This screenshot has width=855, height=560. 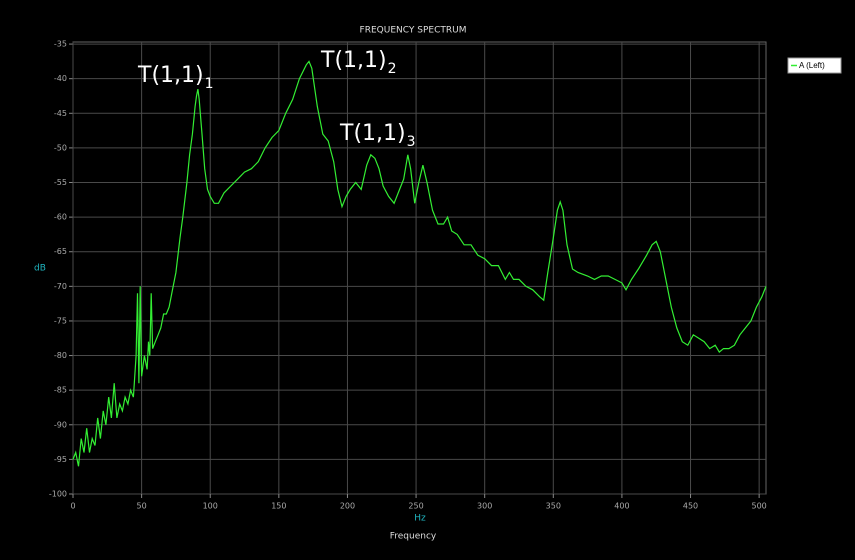 I want to click on legend-label: A (Left), so click(x=812, y=65).